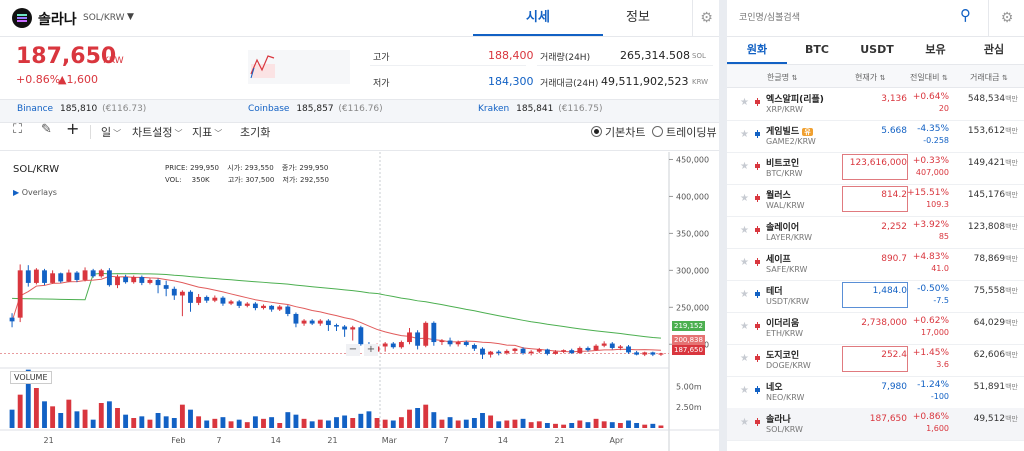 The height and width of the screenshot is (451, 1024). I want to click on coin-row: ★ 네오 NEO/KRW 7,980 -1.24% -100 51,891백만, so click(875, 392).